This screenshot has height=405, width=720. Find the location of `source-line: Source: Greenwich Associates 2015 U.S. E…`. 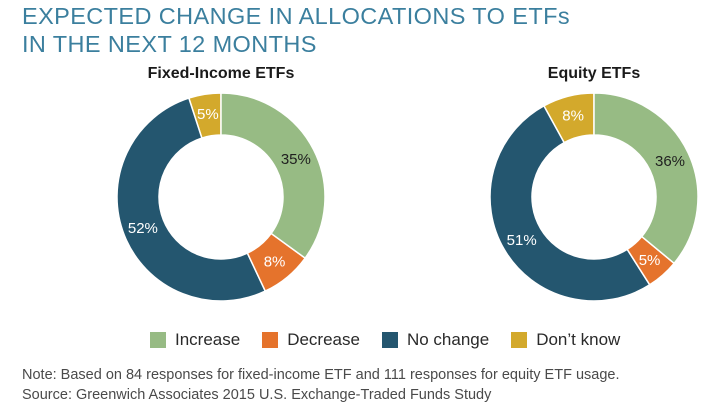

source-line: Source: Greenwich Associates 2015 U.S. E… is located at coordinates (257, 395).